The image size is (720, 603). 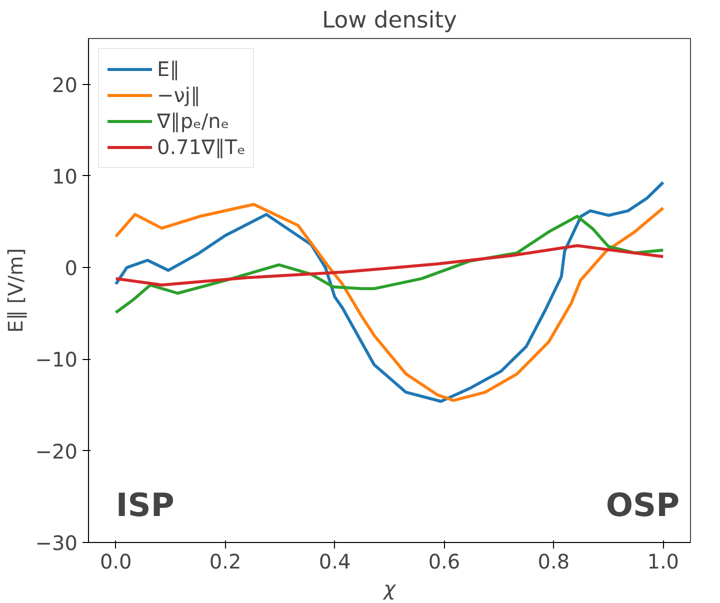 I want to click on legend-label: 0.71∇∥Tₑ, so click(x=201, y=147).